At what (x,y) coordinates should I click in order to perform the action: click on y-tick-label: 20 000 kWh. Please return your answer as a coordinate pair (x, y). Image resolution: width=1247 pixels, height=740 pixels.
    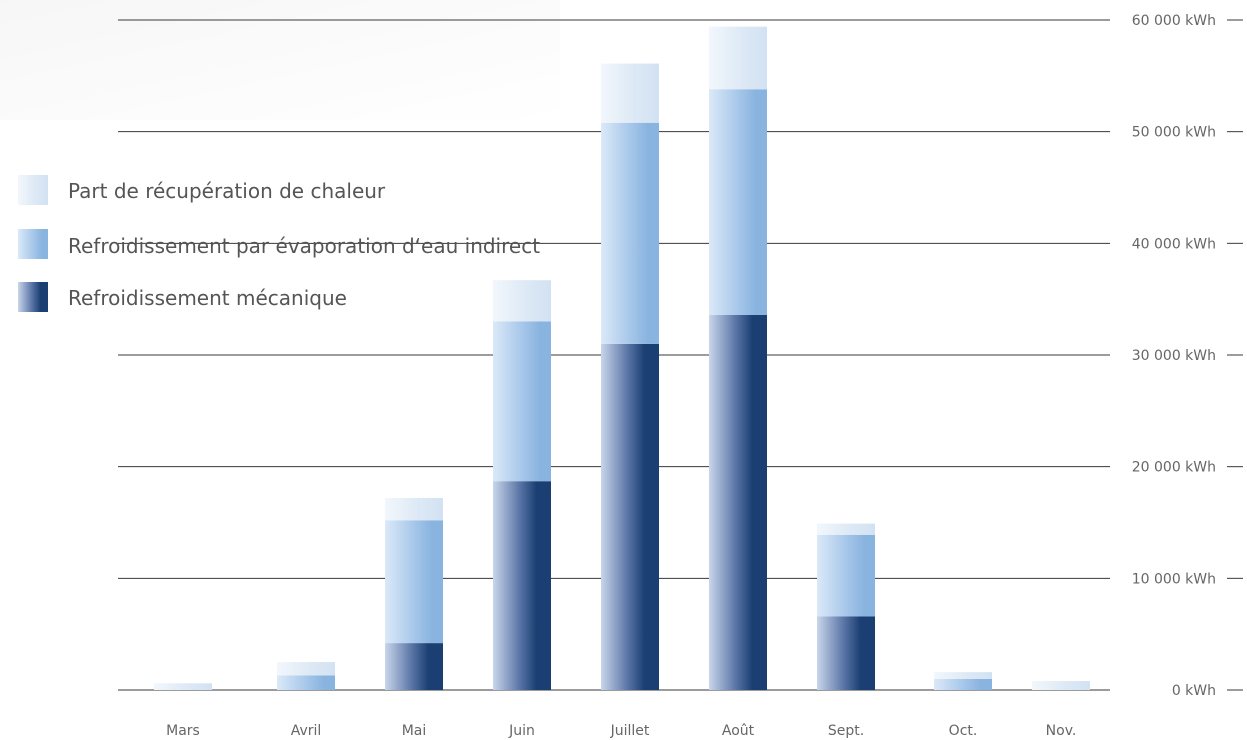
    Looking at the image, I should click on (1174, 468).